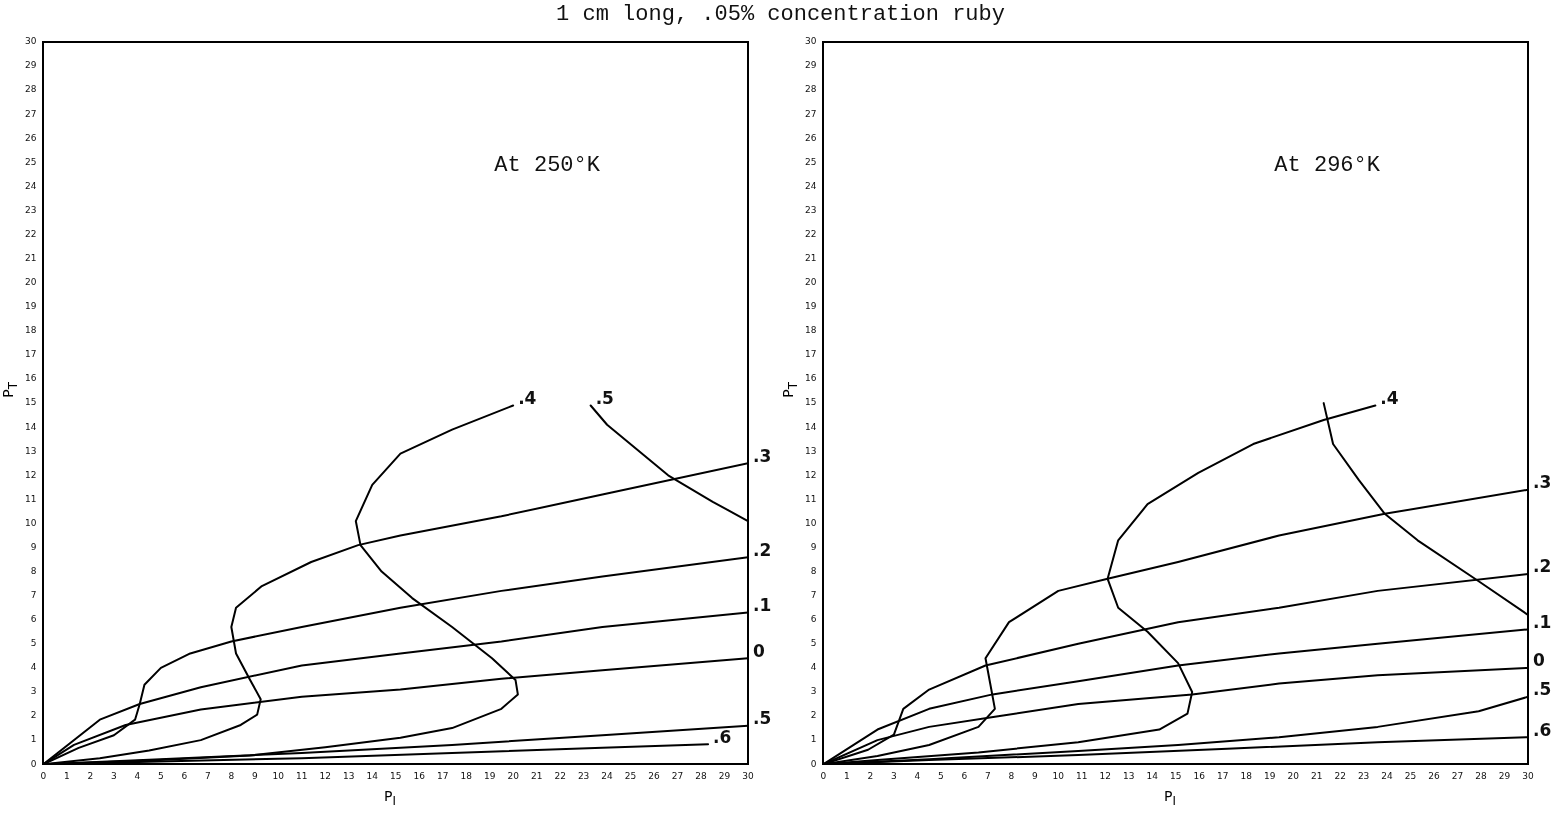 Image resolution: width=1561 pixels, height=820 pixels. I want to click on x-tick-label: 15, so click(396, 775).